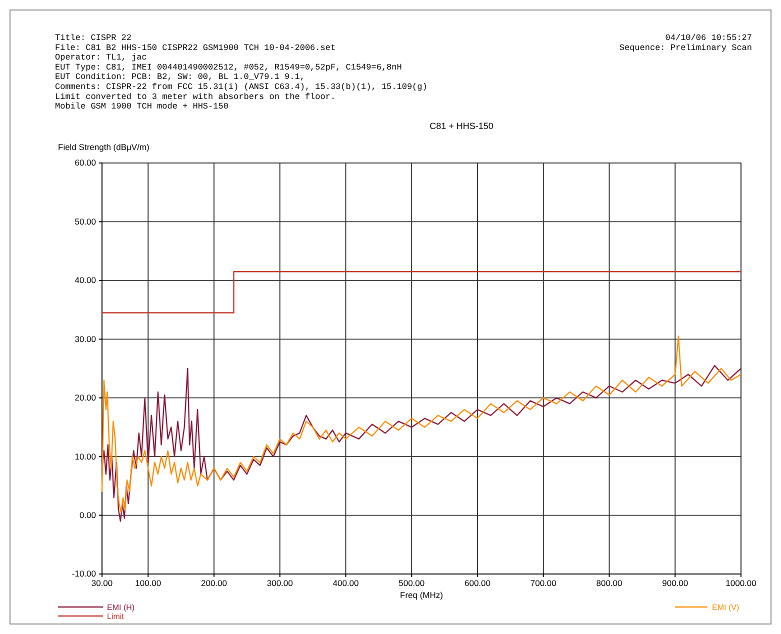 The width and height of the screenshot is (781, 634). What do you see at coordinates (102, 583) in the screenshot?
I see `x-tick-label: 30.00` at bounding box center [102, 583].